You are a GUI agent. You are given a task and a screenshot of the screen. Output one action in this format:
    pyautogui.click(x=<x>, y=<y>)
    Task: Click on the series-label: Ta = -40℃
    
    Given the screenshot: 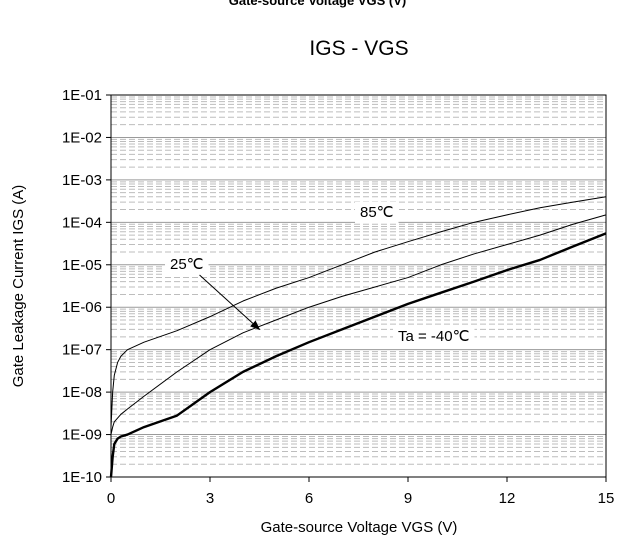 What is the action you would take?
    pyautogui.click(x=433, y=336)
    